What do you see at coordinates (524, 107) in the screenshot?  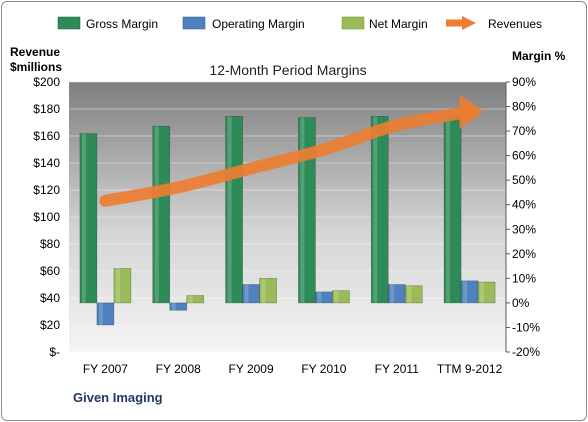 I see `right-tick-label: 80%` at bounding box center [524, 107].